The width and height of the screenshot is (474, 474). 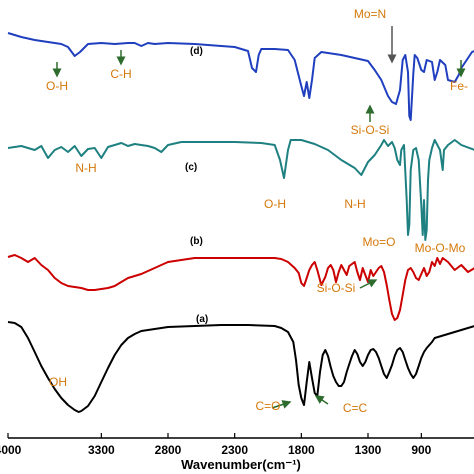 I want to click on x-tick-label-2: 2800, so click(x=168, y=450).